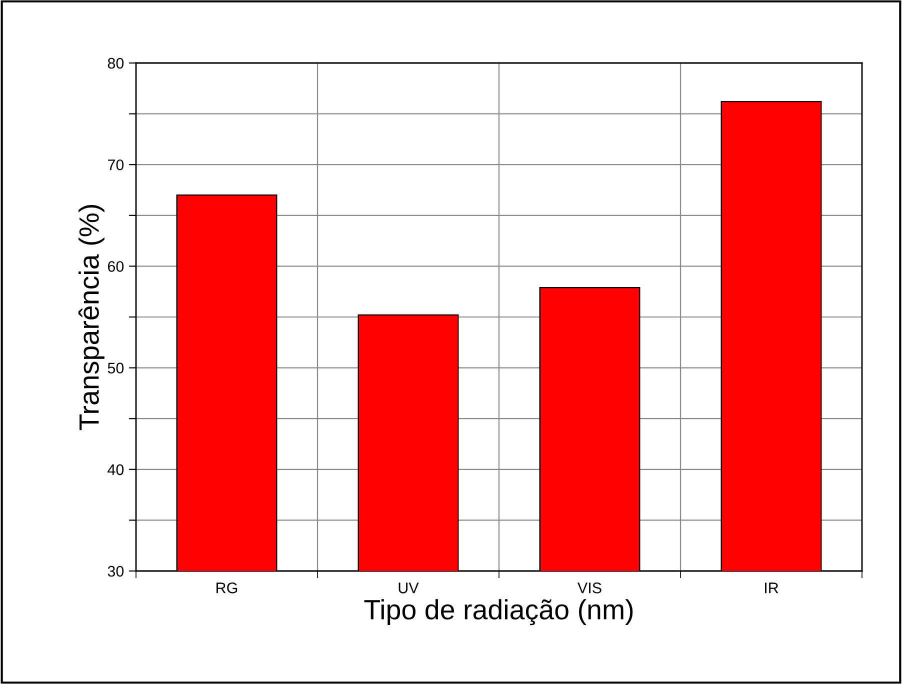 This screenshot has height=684, width=902. Describe the element at coordinates (498, 612) in the screenshot. I see `x-axis-title: Tipo de radiação (nm)` at that location.